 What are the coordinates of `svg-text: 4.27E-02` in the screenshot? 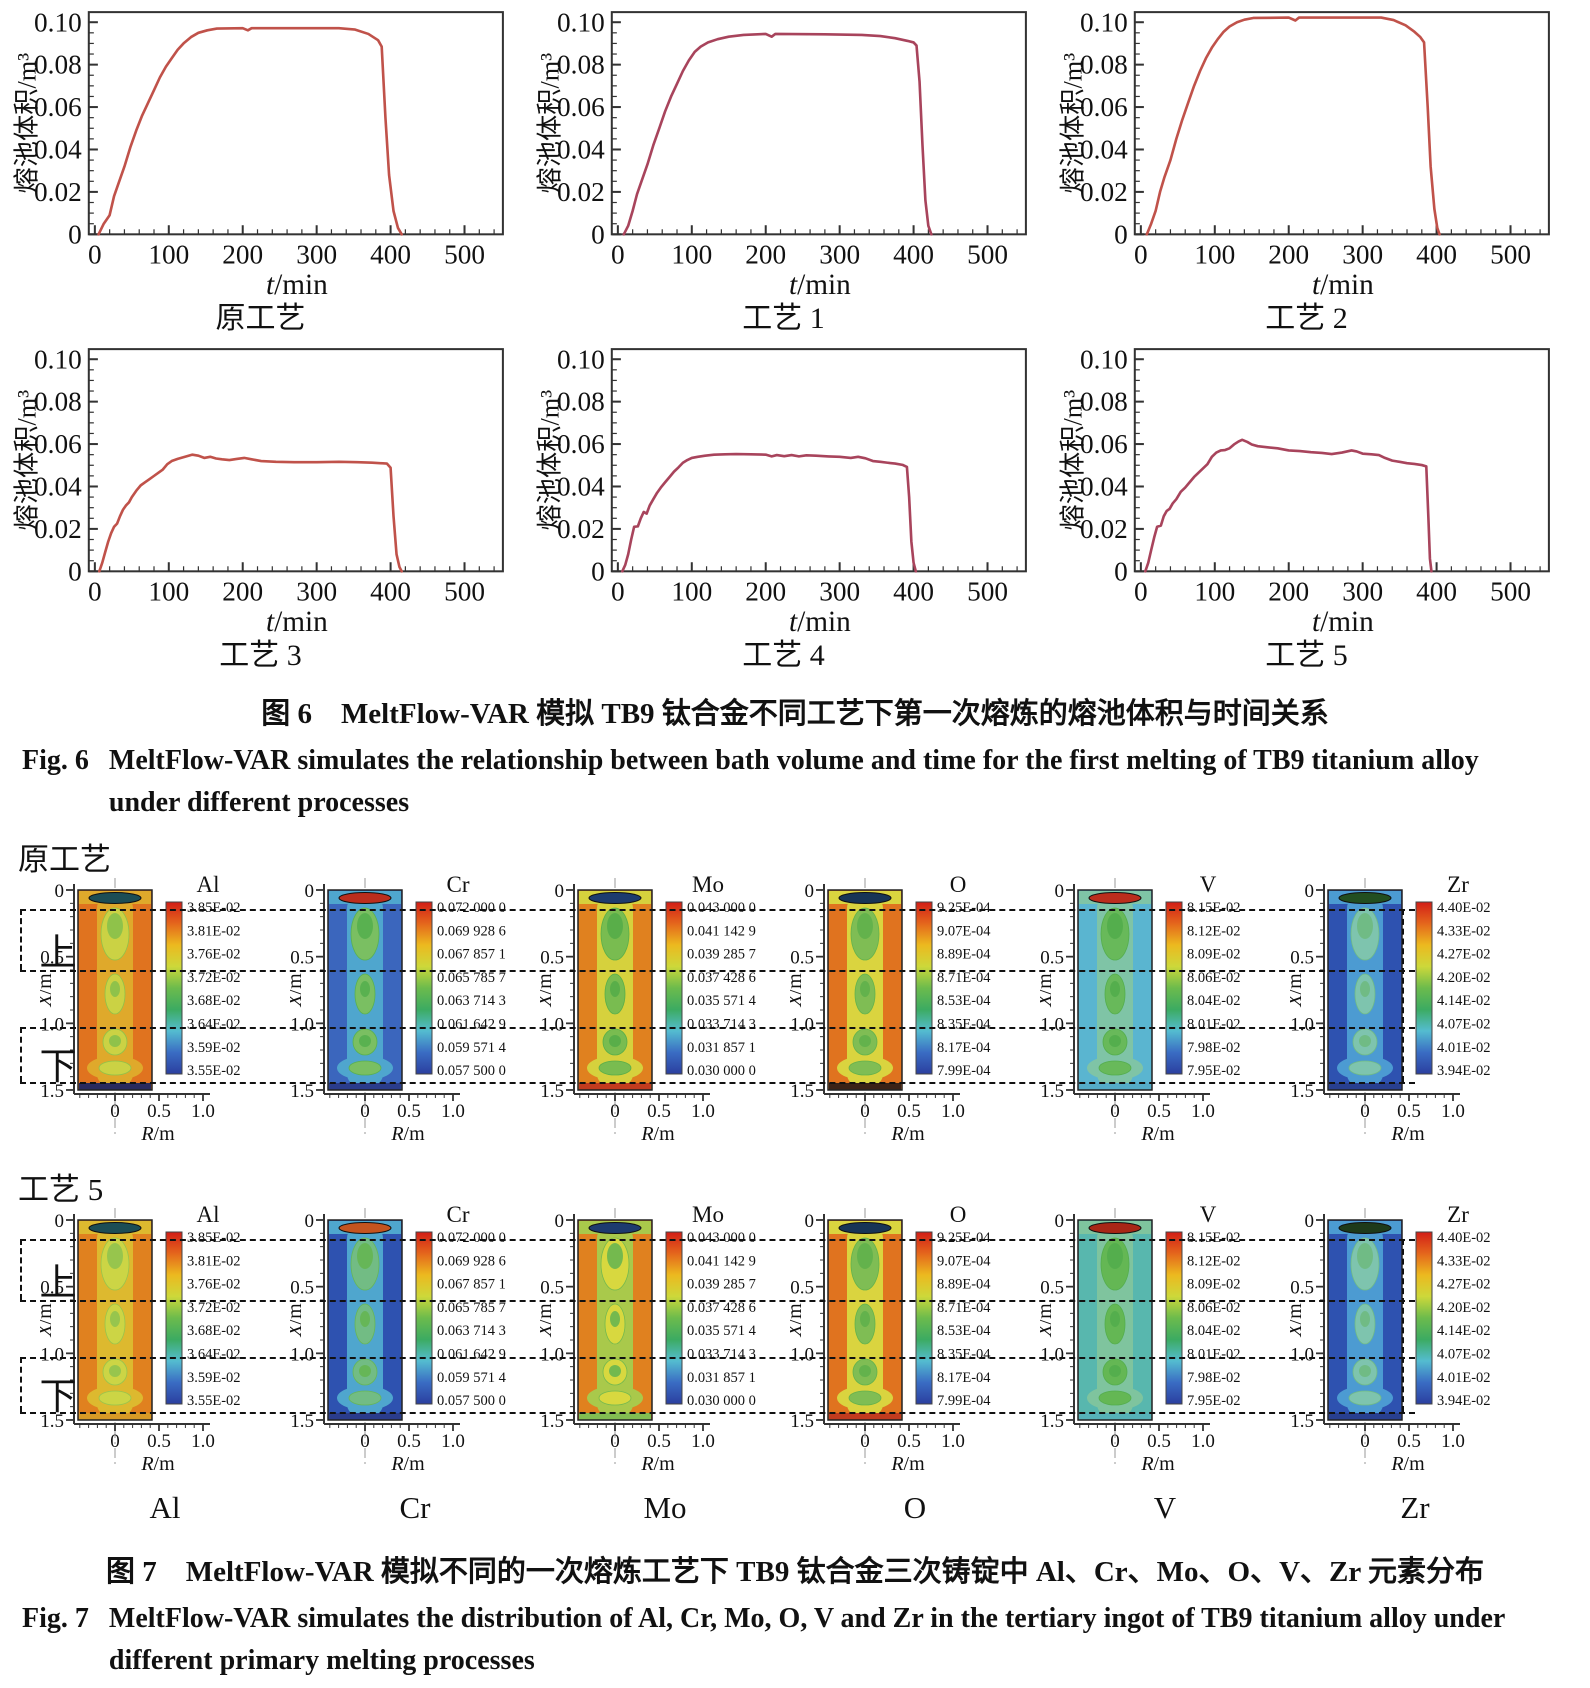 It's located at (1464, 955).